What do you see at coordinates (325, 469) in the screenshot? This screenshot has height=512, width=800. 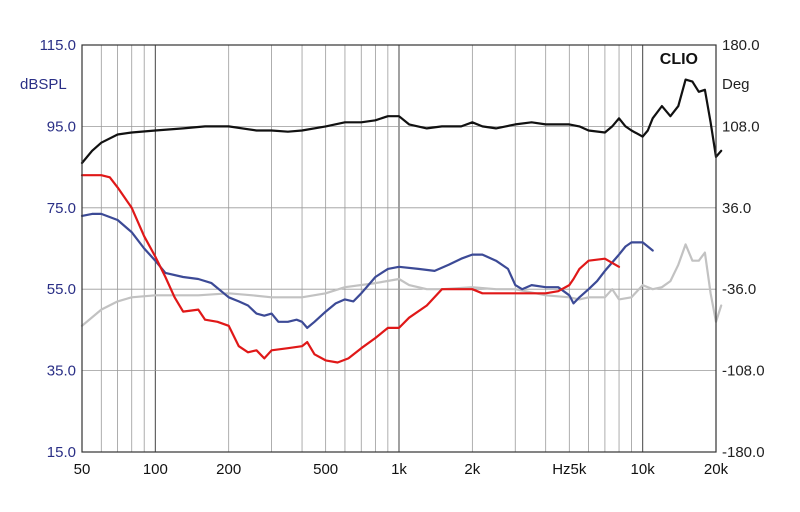 I see `x-tick-label: 500` at bounding box center [325, 469].